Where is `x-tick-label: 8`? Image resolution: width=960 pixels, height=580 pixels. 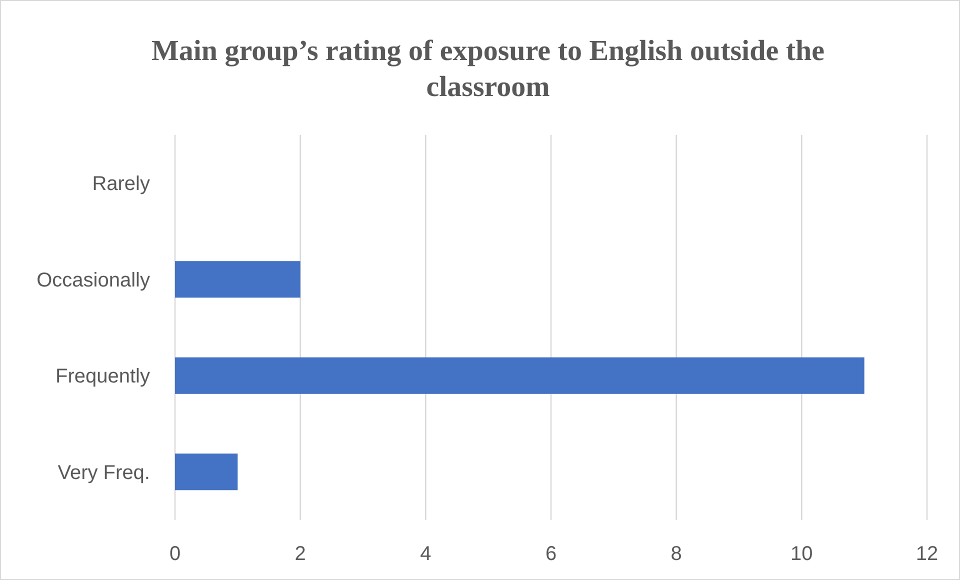 x-tick-label: 8 is located at coordinates (676, 554).